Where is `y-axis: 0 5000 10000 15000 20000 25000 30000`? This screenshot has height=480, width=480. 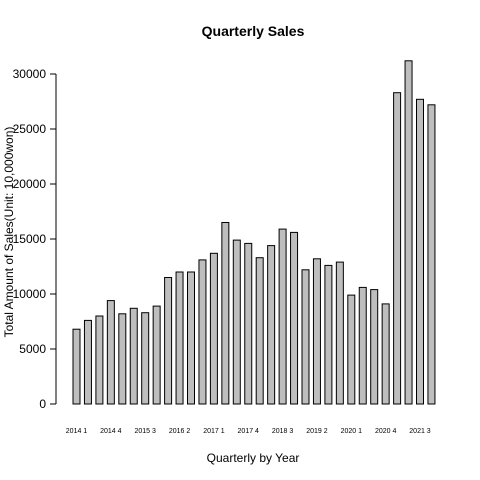
y-axis: 0 5000 10000 15000 20000 25000 30000 is located at coordinates (35, 239).